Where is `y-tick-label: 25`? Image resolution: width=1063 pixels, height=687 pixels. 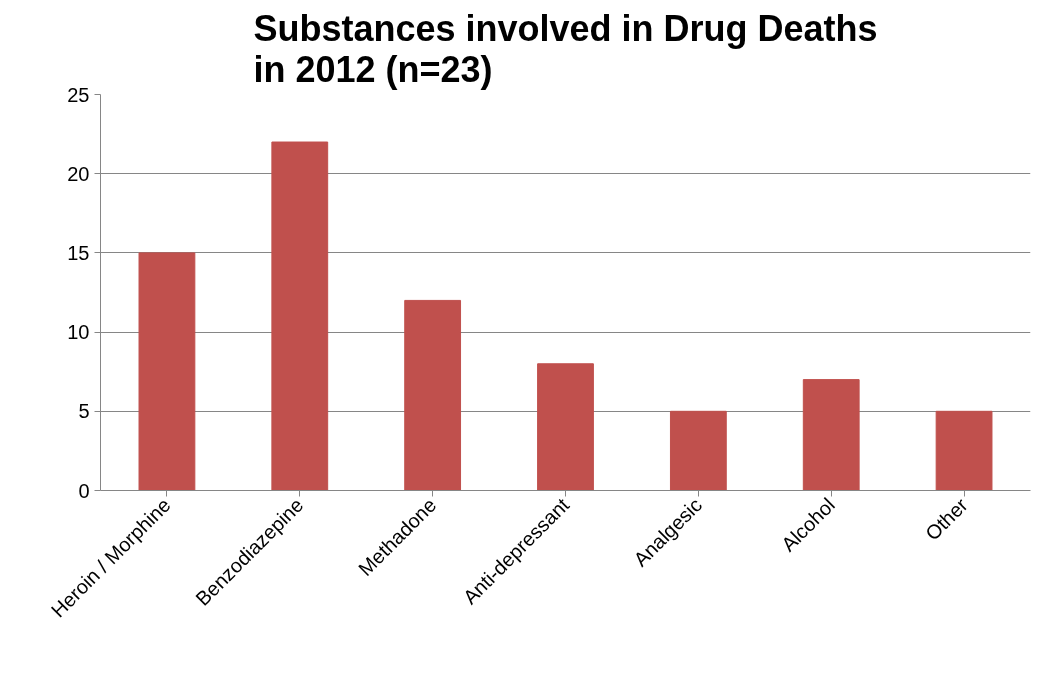 y-tick-label: 25 is located at coordinates (78, 94).